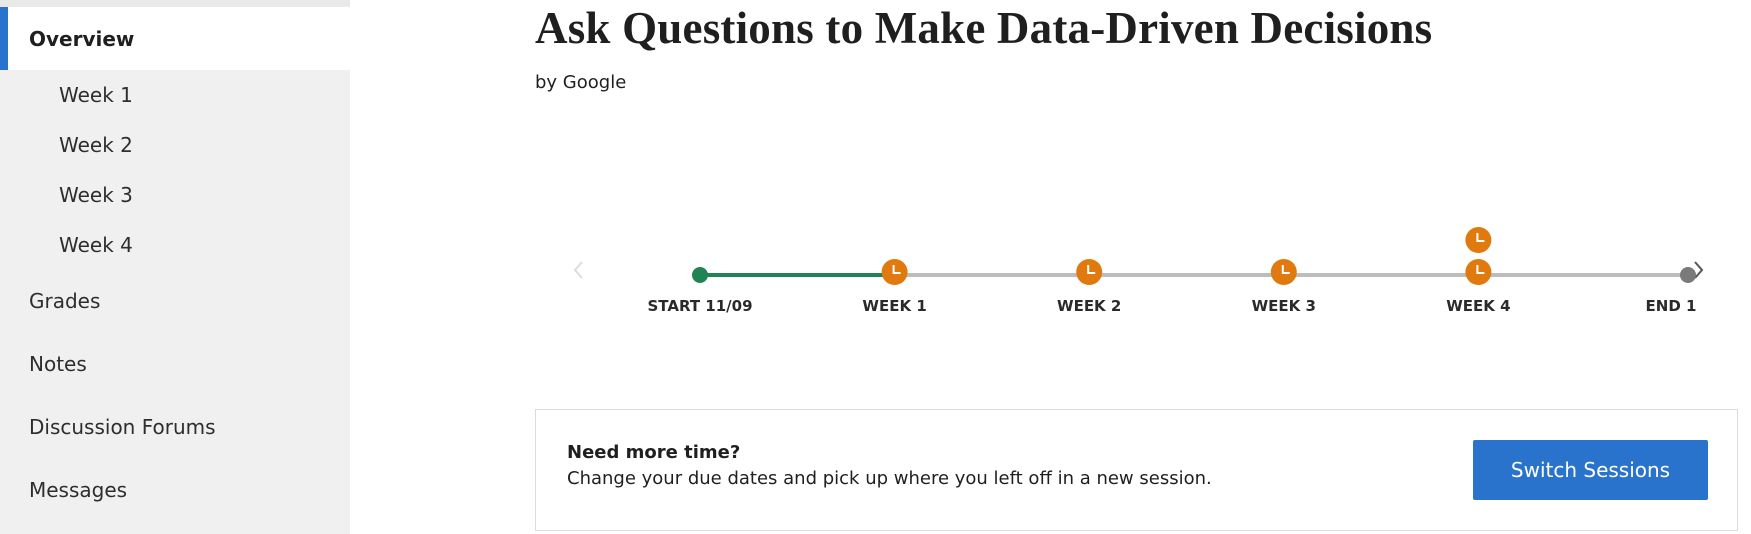  I want to click on chevron-right-stroke, so click(1699, 270).